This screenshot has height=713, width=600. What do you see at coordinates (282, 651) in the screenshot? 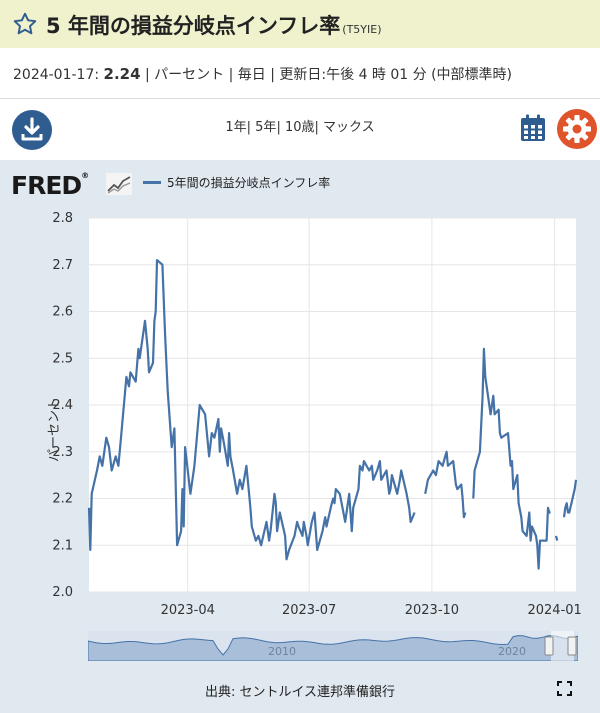
I see `navigator-tick-label: 2010` at bounding box center [282, 651].